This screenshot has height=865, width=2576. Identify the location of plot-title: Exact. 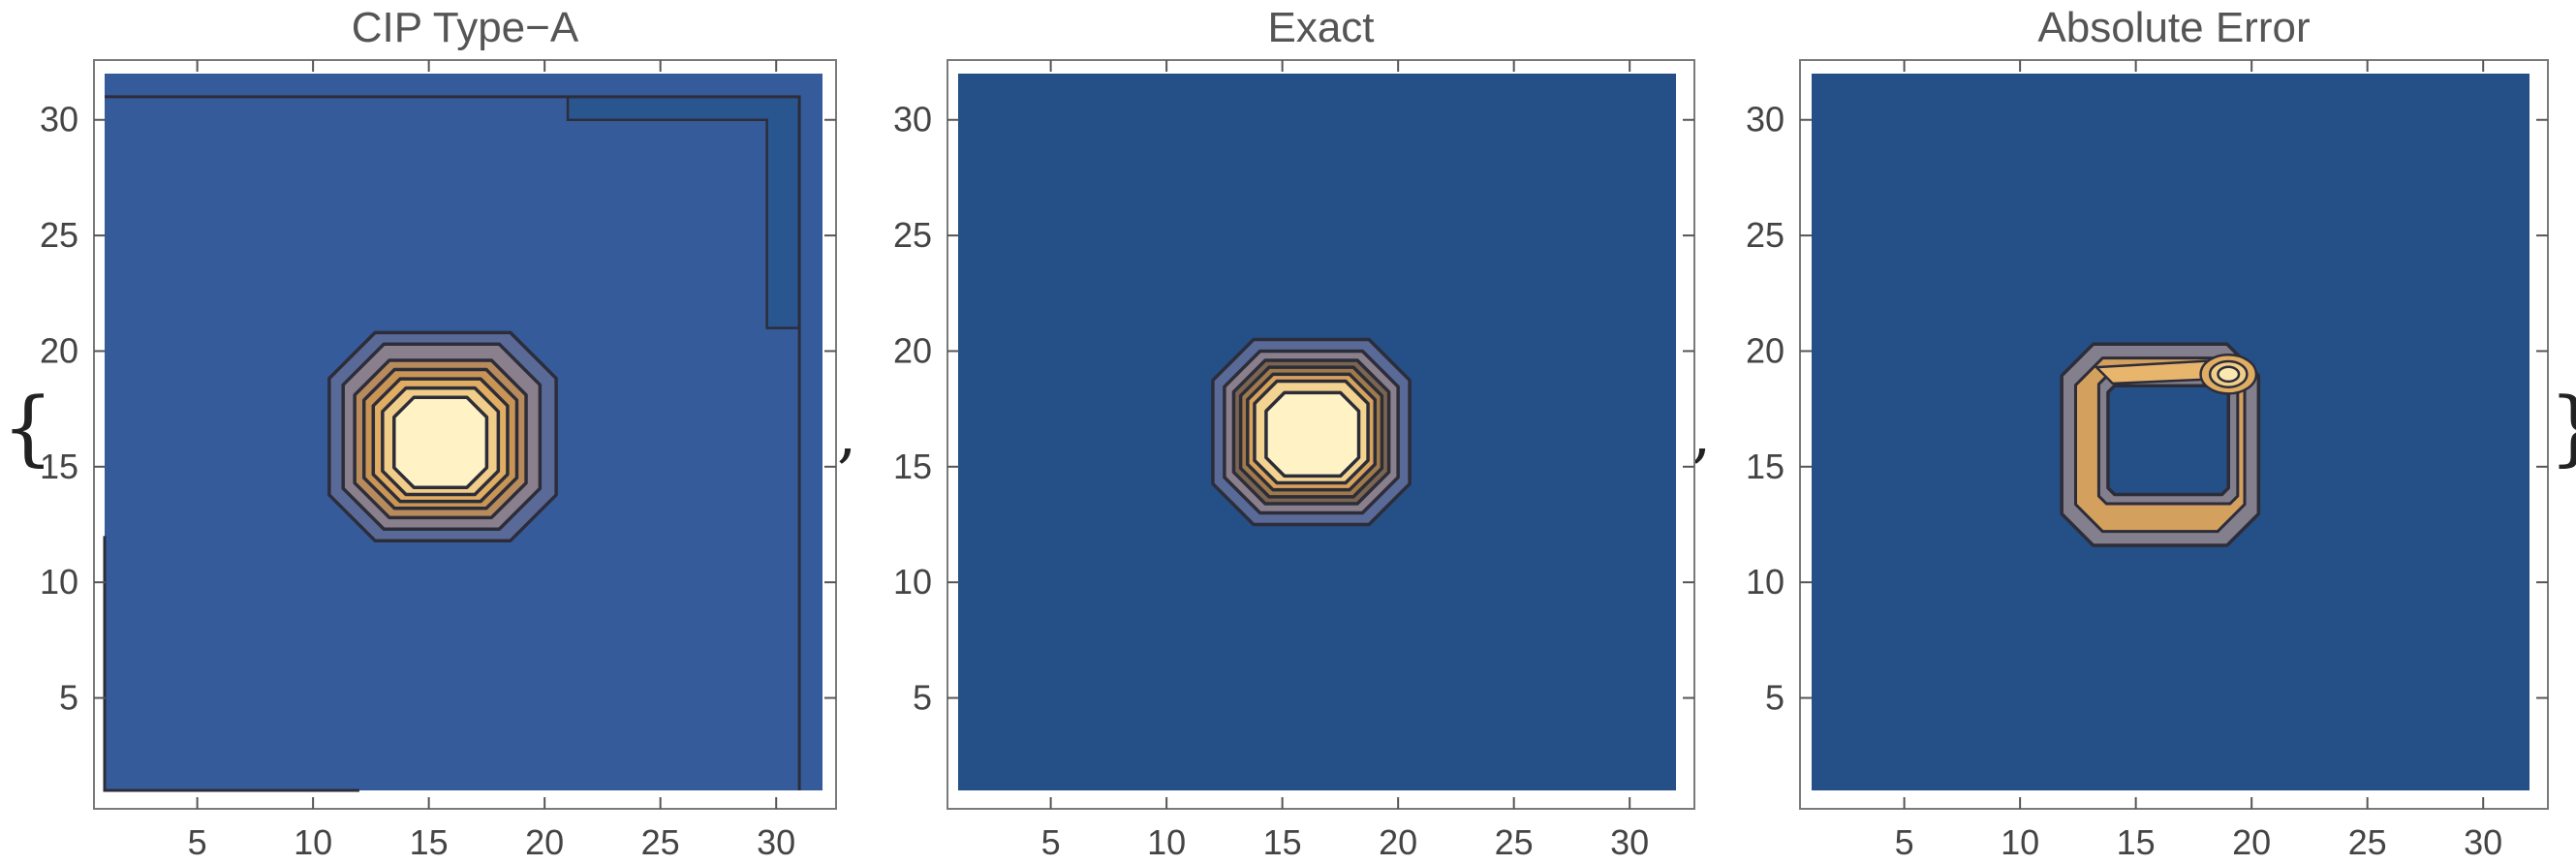
(1320, 27).